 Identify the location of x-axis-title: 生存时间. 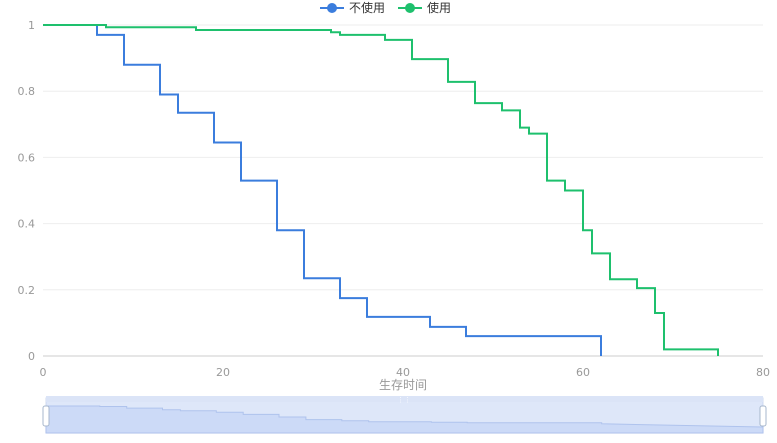
(403, 385).